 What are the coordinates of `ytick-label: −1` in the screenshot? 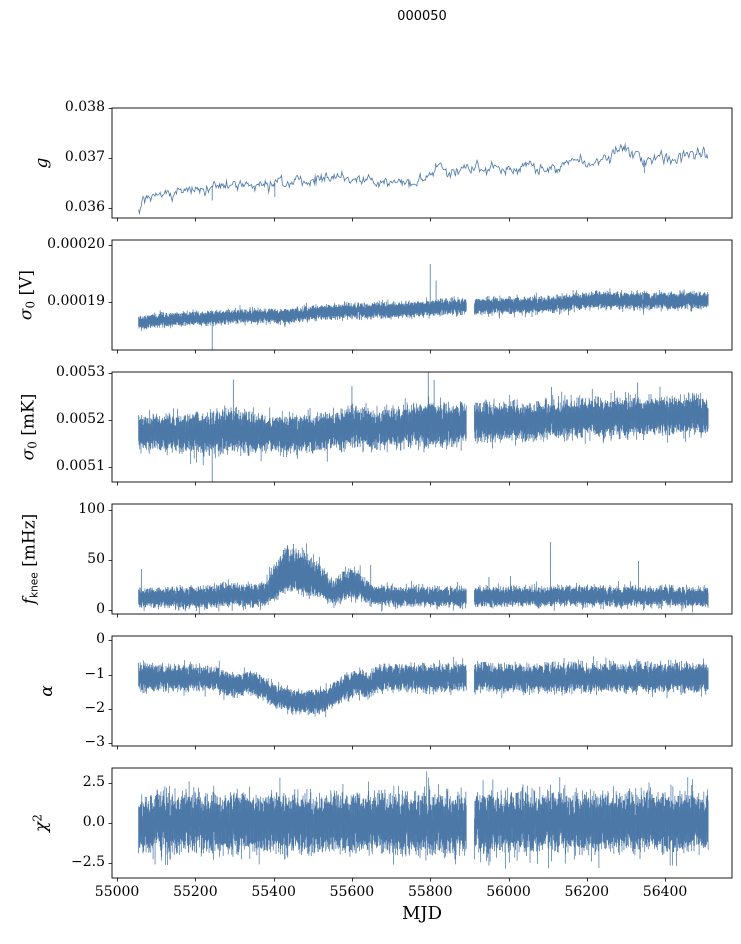 It's located at (94, 673).